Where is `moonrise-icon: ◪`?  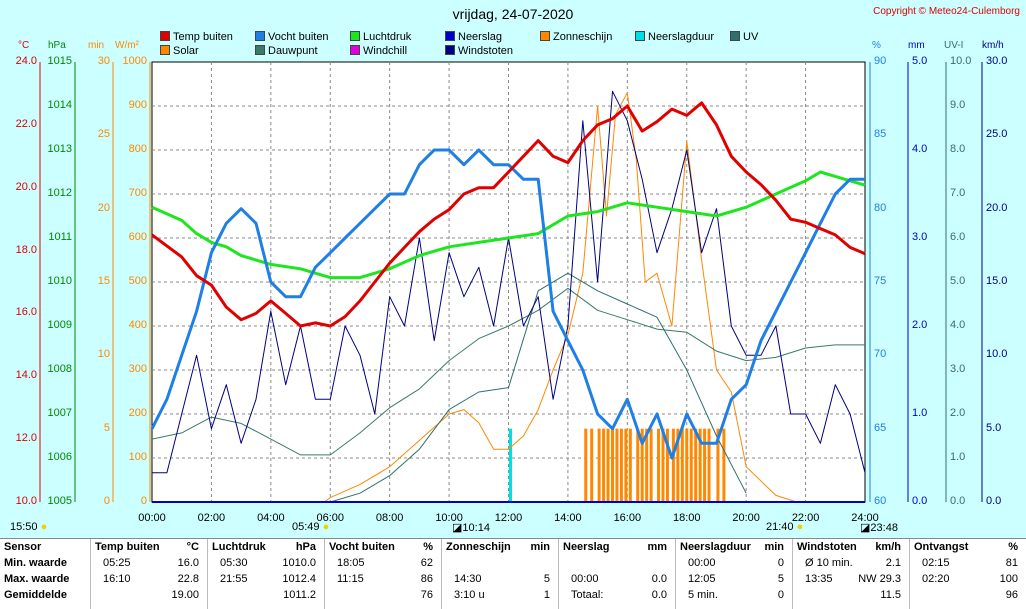
moonrise-icon: ◪ is located at coordinates (457, 528).